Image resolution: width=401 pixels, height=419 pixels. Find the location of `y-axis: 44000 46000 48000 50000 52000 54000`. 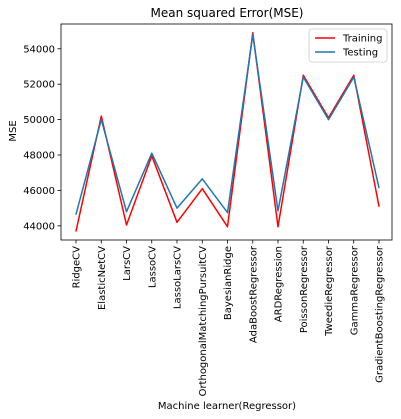

y-axis: 44000 46000 48000 50000 52000 54000 is located at coordinates (42, 138).